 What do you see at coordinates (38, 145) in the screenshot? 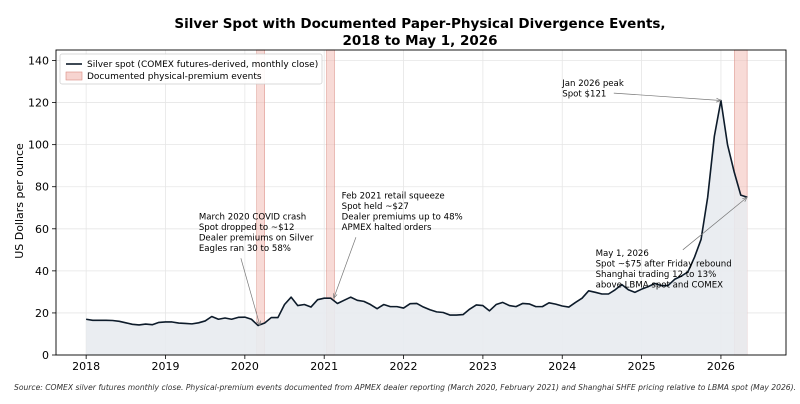
I see `y-tick-label: 100` at bounding box center [38, 145].